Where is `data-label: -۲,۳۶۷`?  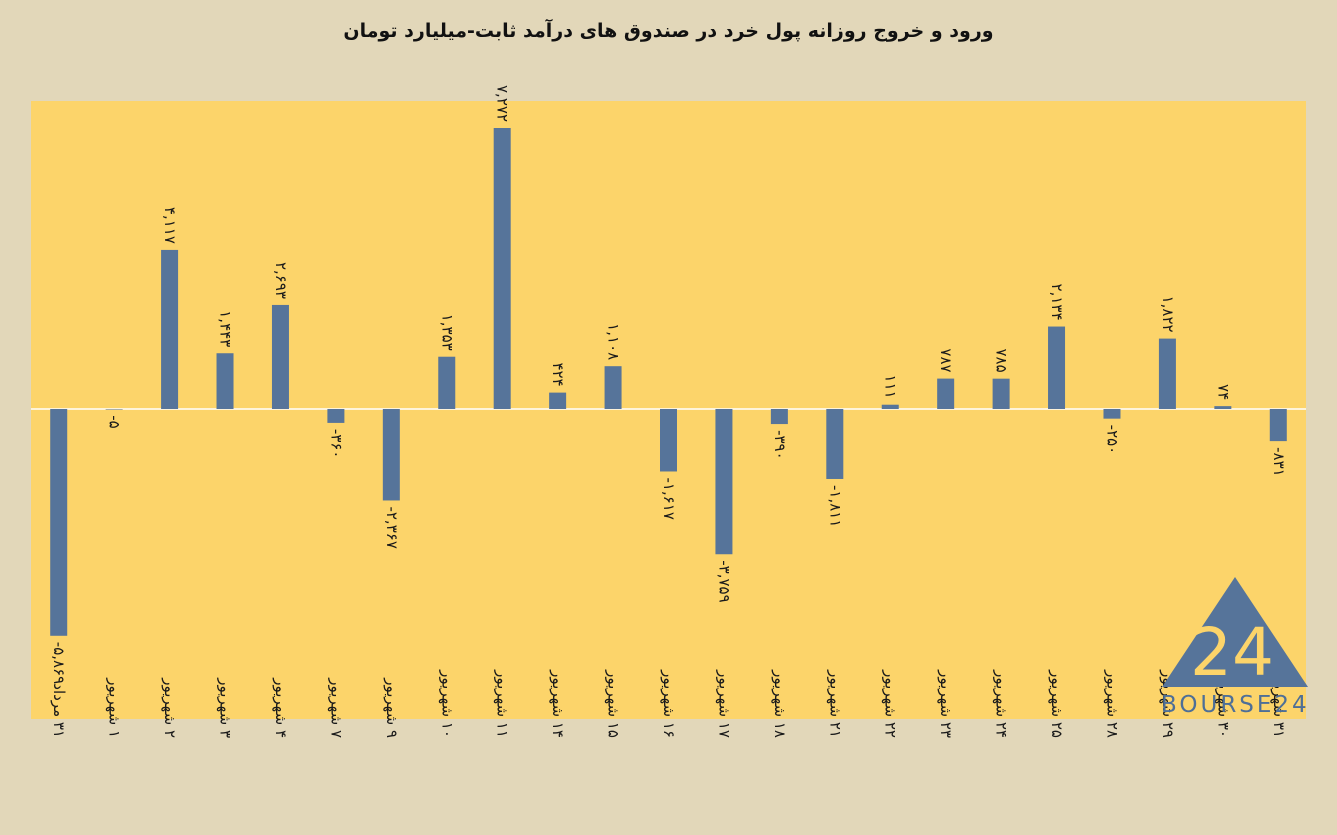 data-label: -۲,۳۶۷ is located at coordinates (392, 527).